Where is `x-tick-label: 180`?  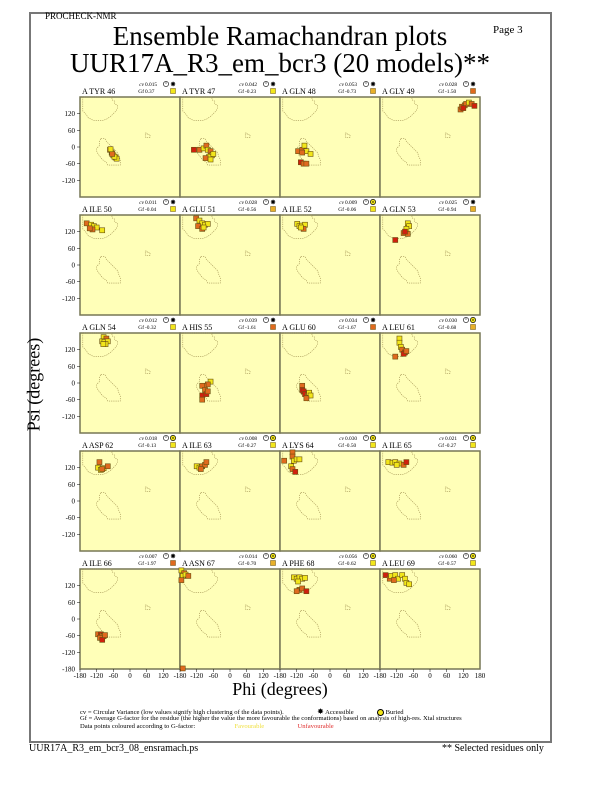
x-tick-label: 180 is located at coordinates (480, 676).